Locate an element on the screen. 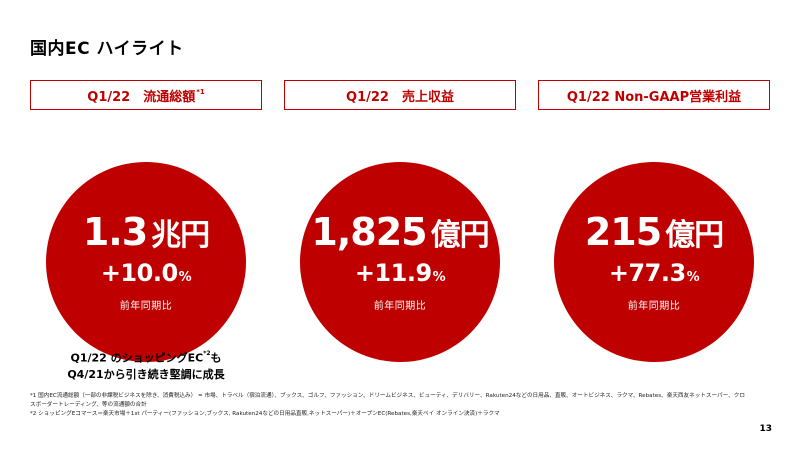 The height and width of the screenshot is (450, 800). kpi-value: 215 億円 is located at coordinates (654, 231).